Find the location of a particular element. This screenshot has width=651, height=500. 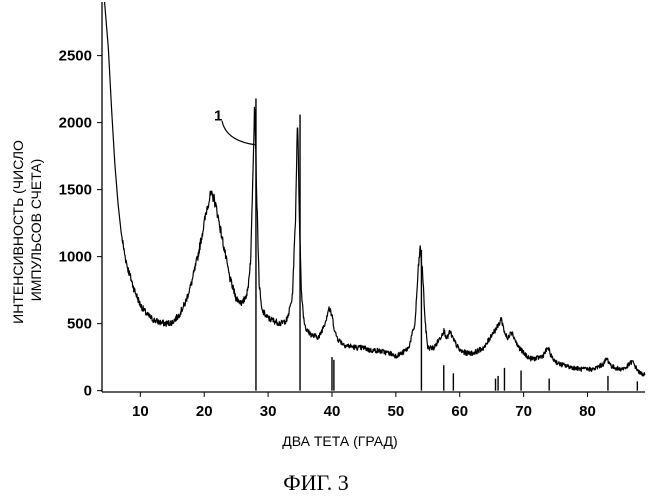

x-tick-label: 10 is located at coordinates (140, 411).